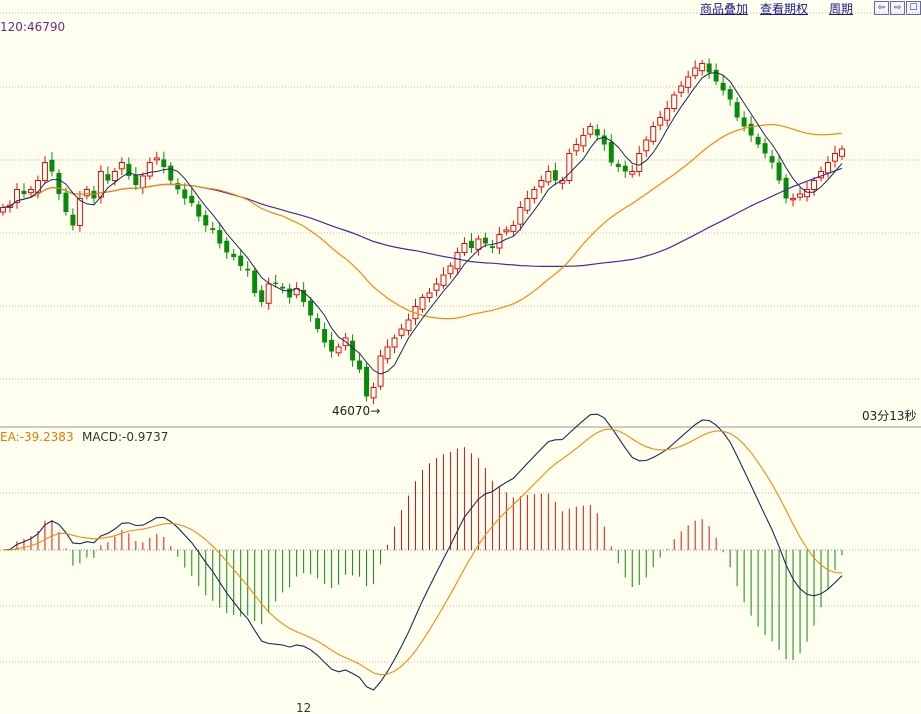 This screenshot has height=714, width=921. What do you see at coordinates (724, 9) in the screenshot?
I see `overlay-product-link: 商品叠加` at bounding box center [724, 9].